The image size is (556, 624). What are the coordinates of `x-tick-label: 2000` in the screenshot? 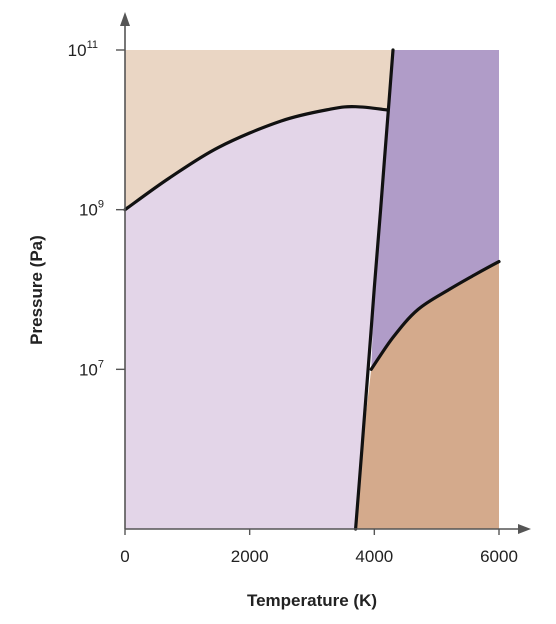 It's located at (250, 556).